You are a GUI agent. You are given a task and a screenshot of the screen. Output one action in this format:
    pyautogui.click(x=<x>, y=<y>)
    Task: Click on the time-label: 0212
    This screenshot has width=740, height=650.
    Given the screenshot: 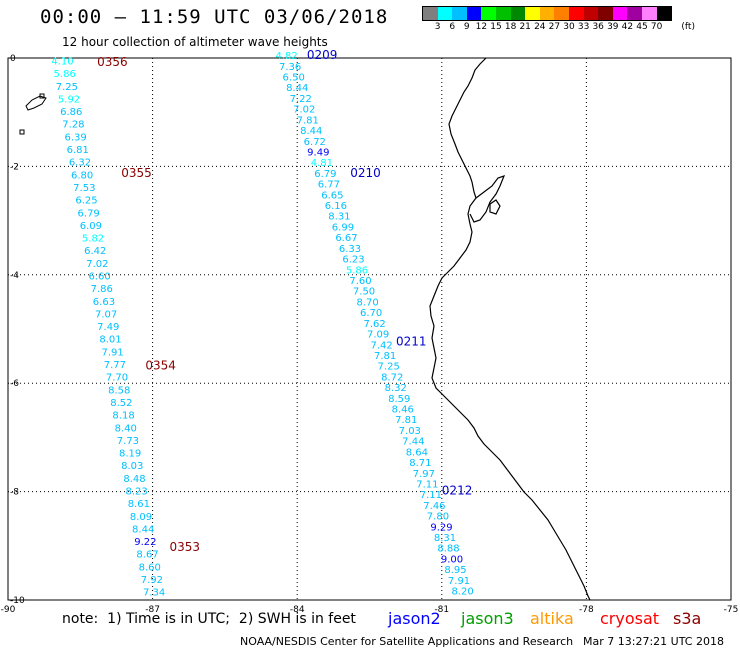 What is the action you would take?
    pyautogui.click(x=457, y=490)
    